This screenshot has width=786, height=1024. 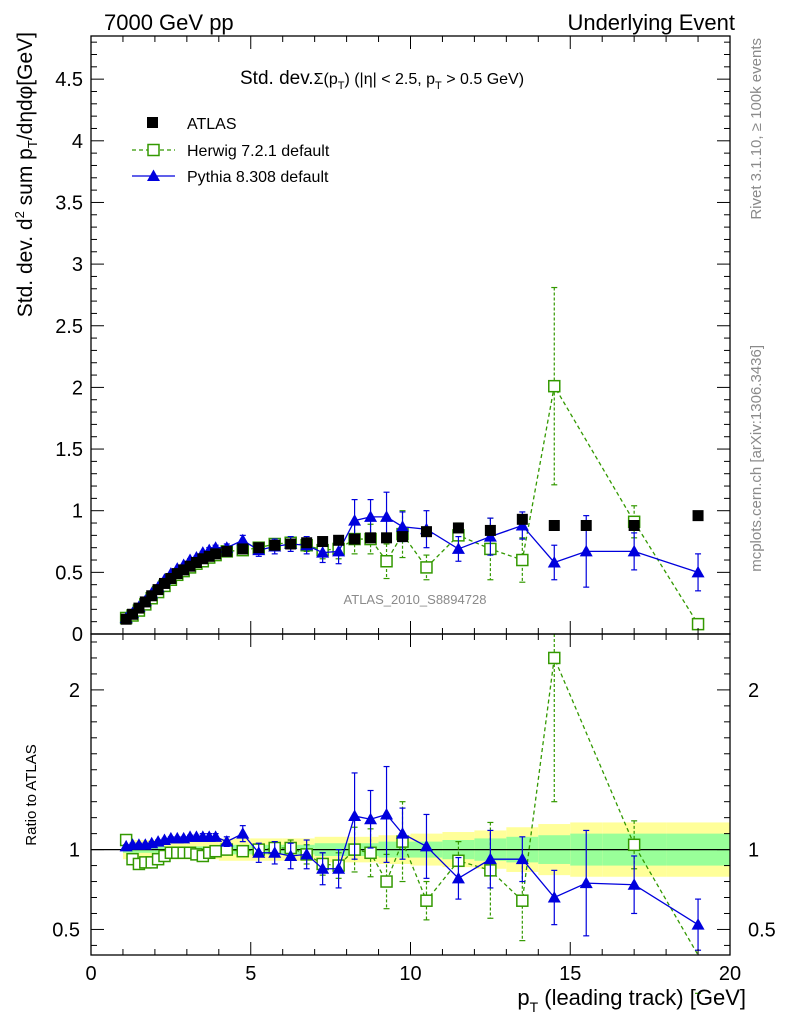 I want to click on plot-title-c: > 0.5 GeV), so click(x=483, y=79).